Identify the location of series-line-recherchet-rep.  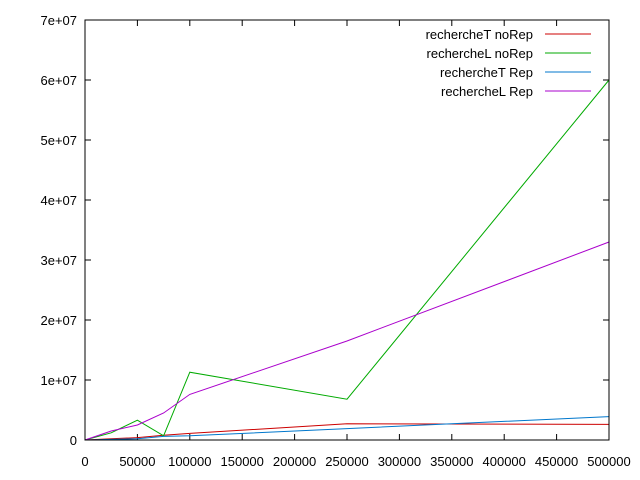
(347, 428).